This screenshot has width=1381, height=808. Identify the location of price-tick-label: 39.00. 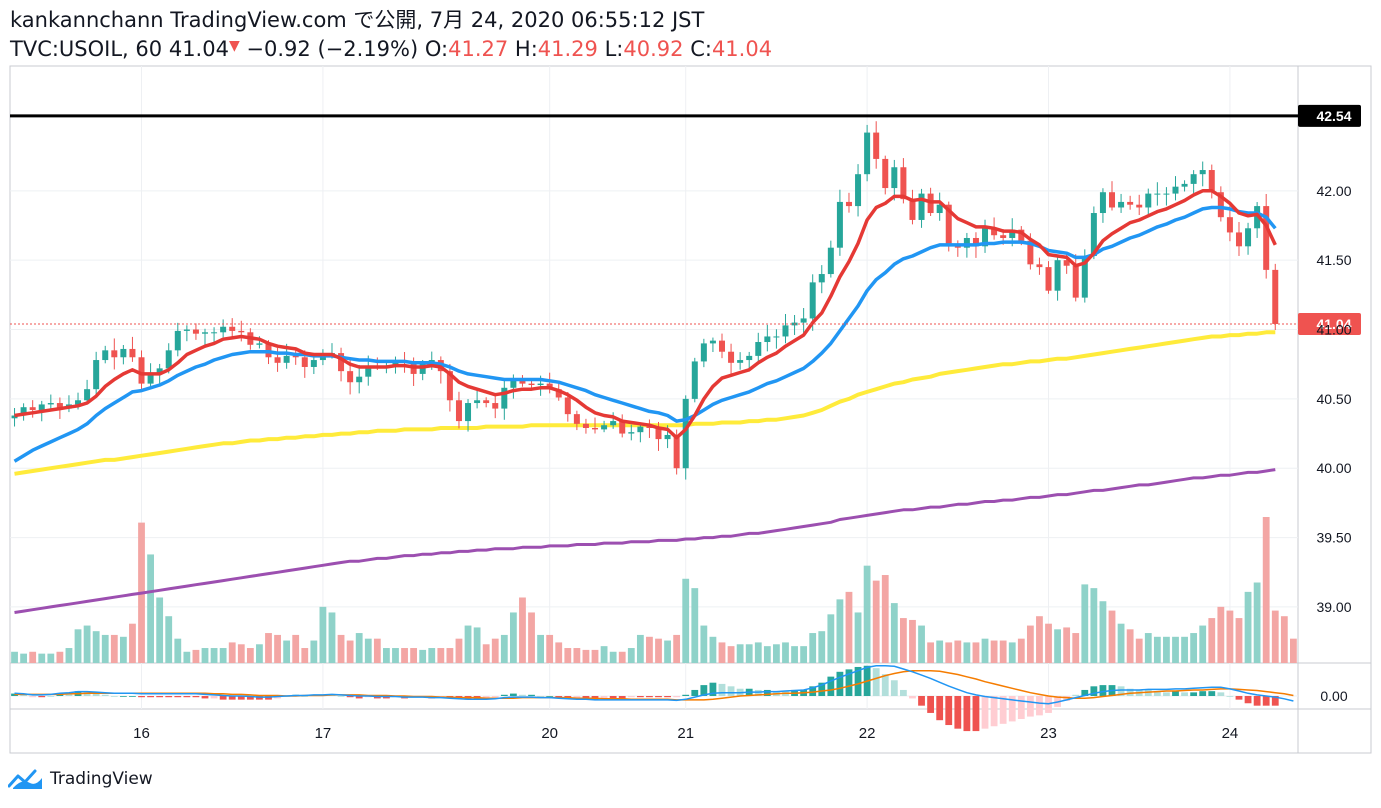
(1333, 607).